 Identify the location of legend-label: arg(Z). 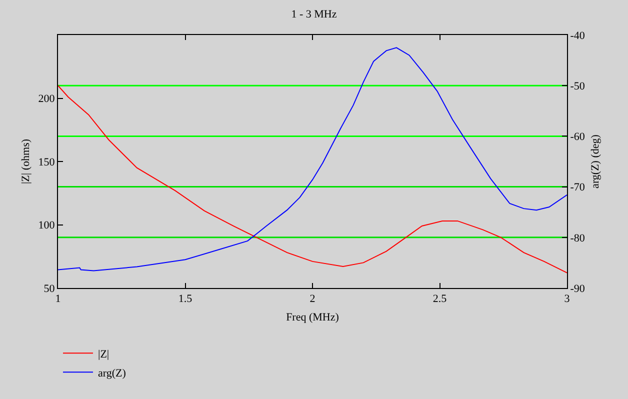
(112, 373).